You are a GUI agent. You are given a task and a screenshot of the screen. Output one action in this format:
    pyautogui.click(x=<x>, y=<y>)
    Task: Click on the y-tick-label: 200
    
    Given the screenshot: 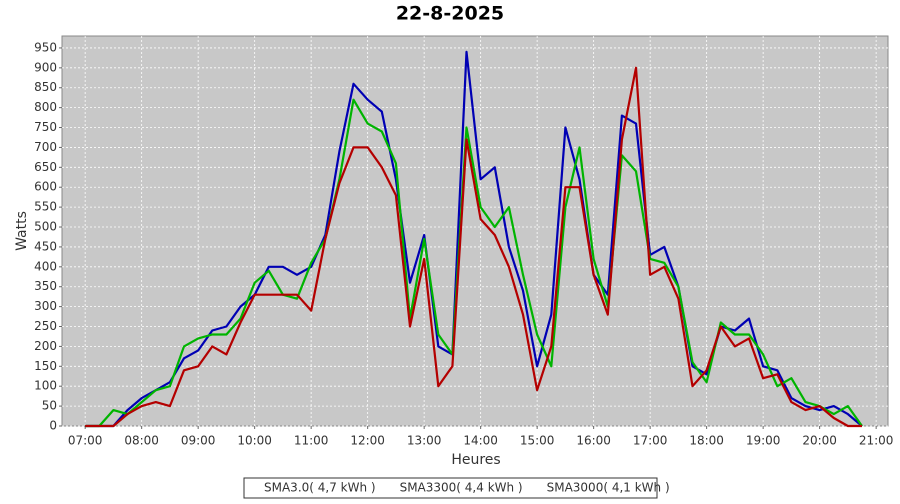 What is the action you would take?
    pyautogui.click(x=45, y=346)
    